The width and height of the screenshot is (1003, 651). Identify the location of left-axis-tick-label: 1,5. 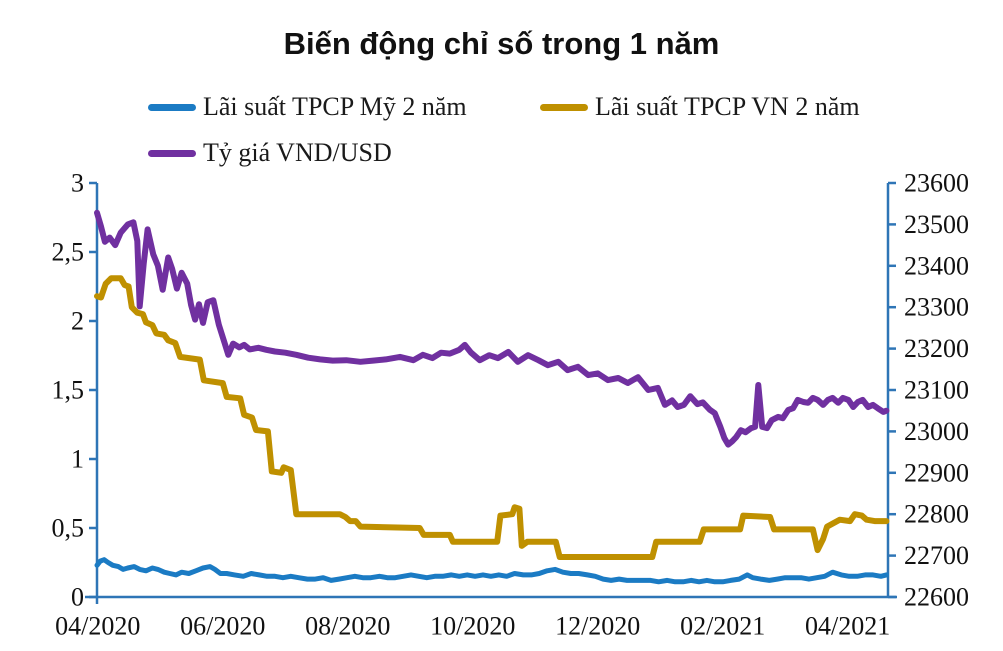
(68, 390).